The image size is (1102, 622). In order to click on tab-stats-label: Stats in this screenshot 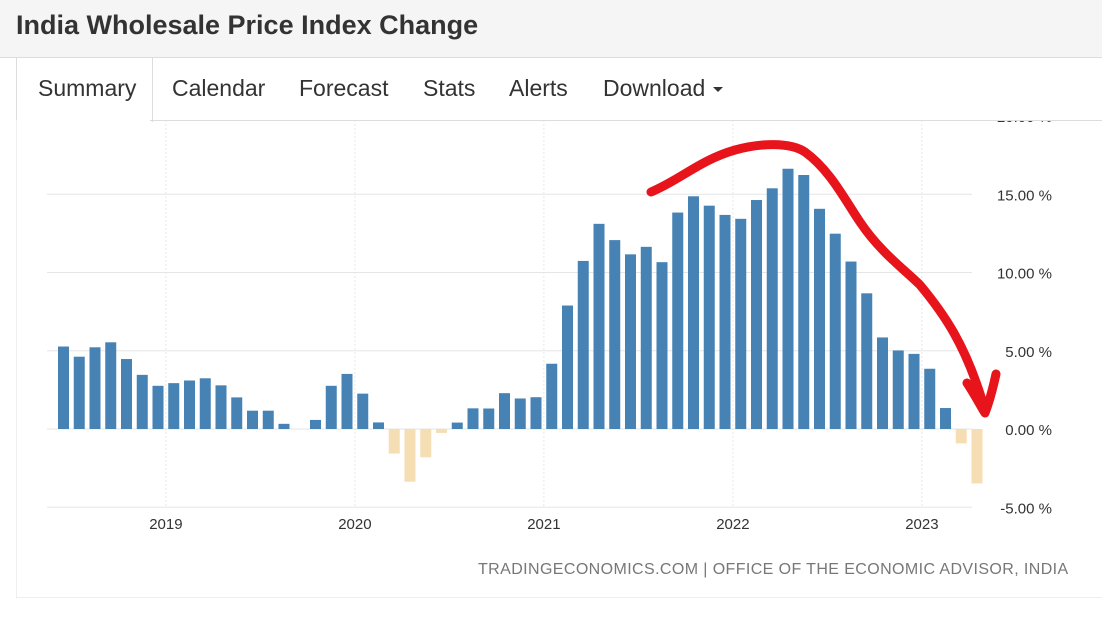, I will do `click(449, 88)`.